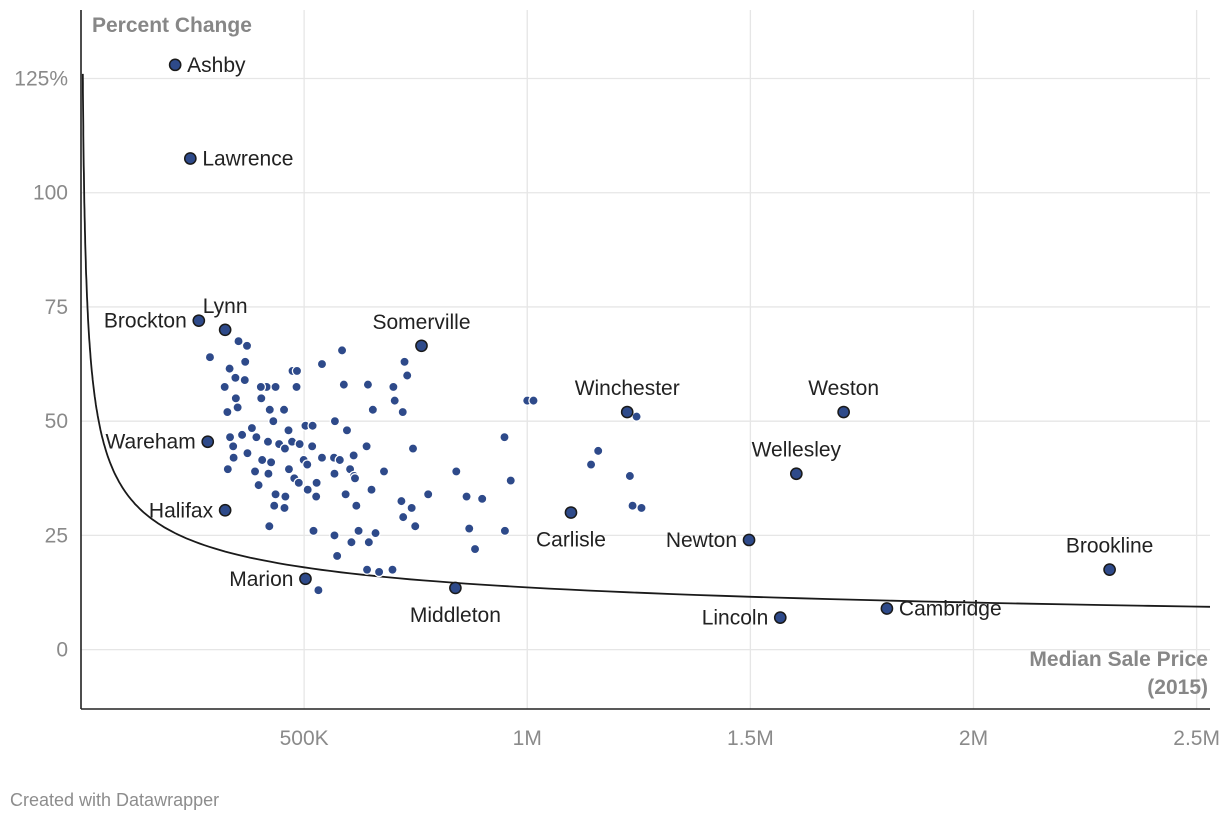 The width and height of the screenshot is (1220, 826). Describe the element at coordinates (261, 579) in the screenshot. I see `point-label: Marion` at that location.